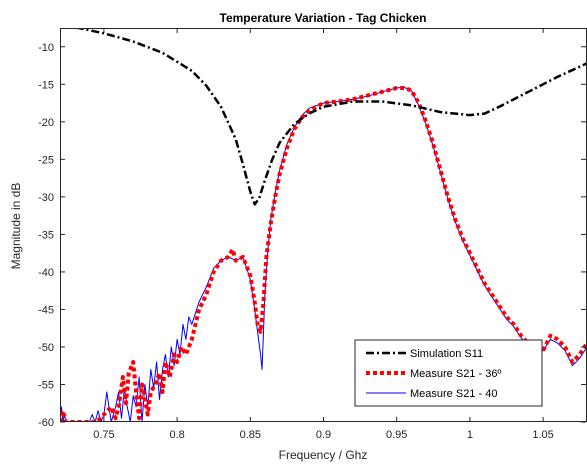  I want to click on legend-box, so click(448, 373).